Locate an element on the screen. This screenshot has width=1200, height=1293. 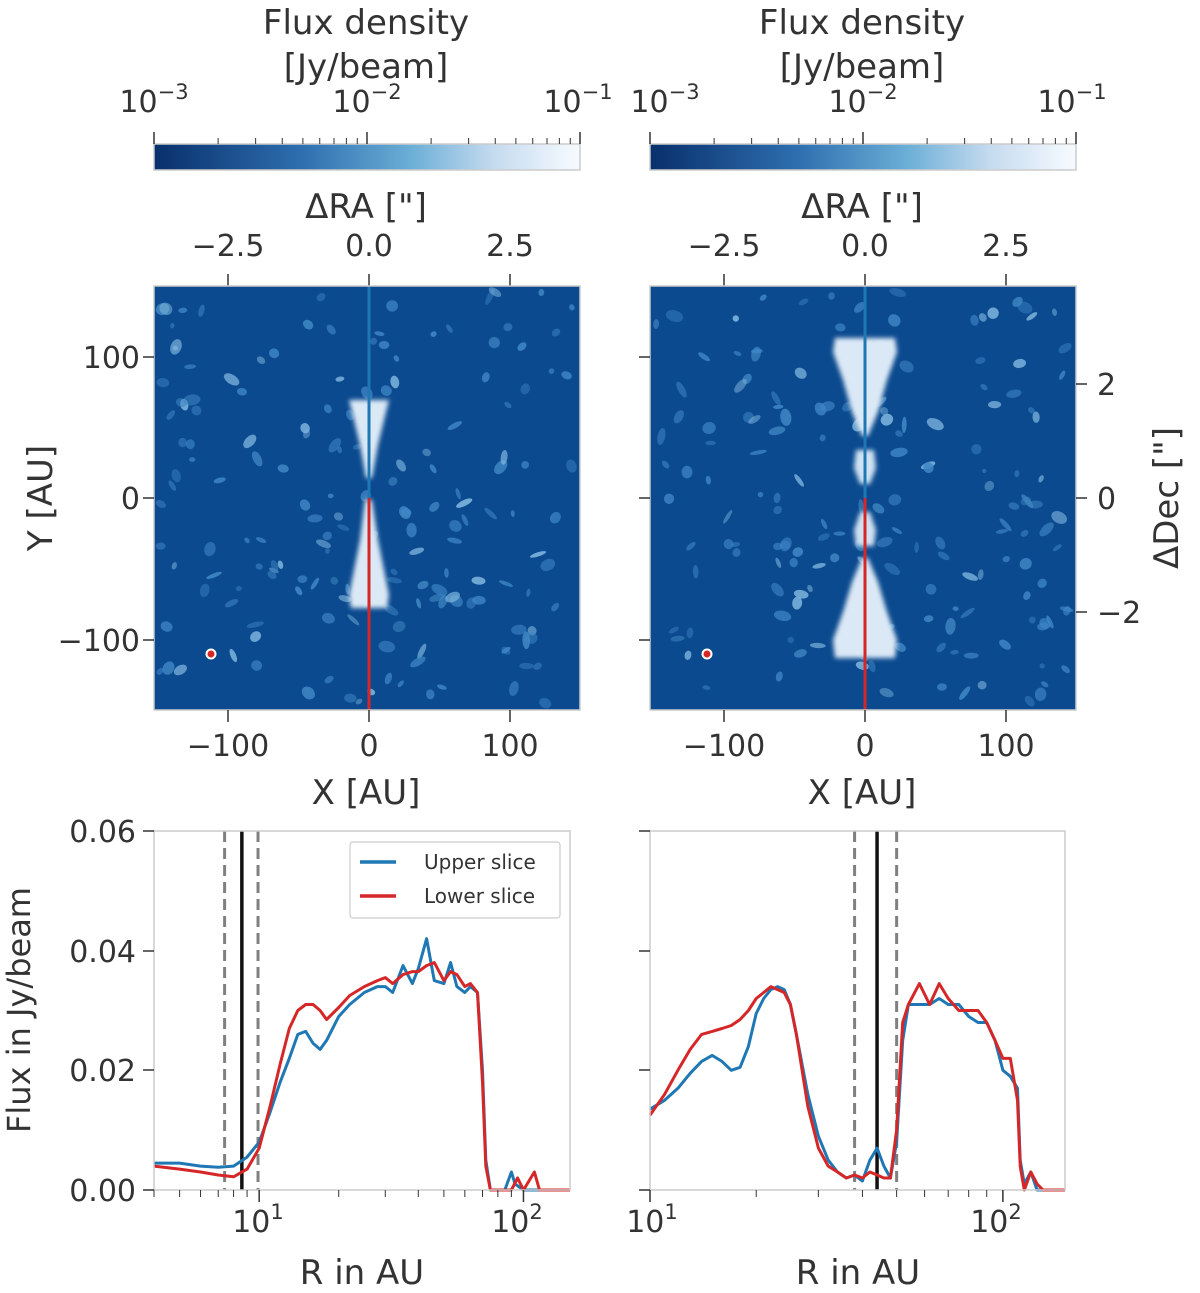
map-left-ytick-0: 0 is located at coordinates (130, 499).